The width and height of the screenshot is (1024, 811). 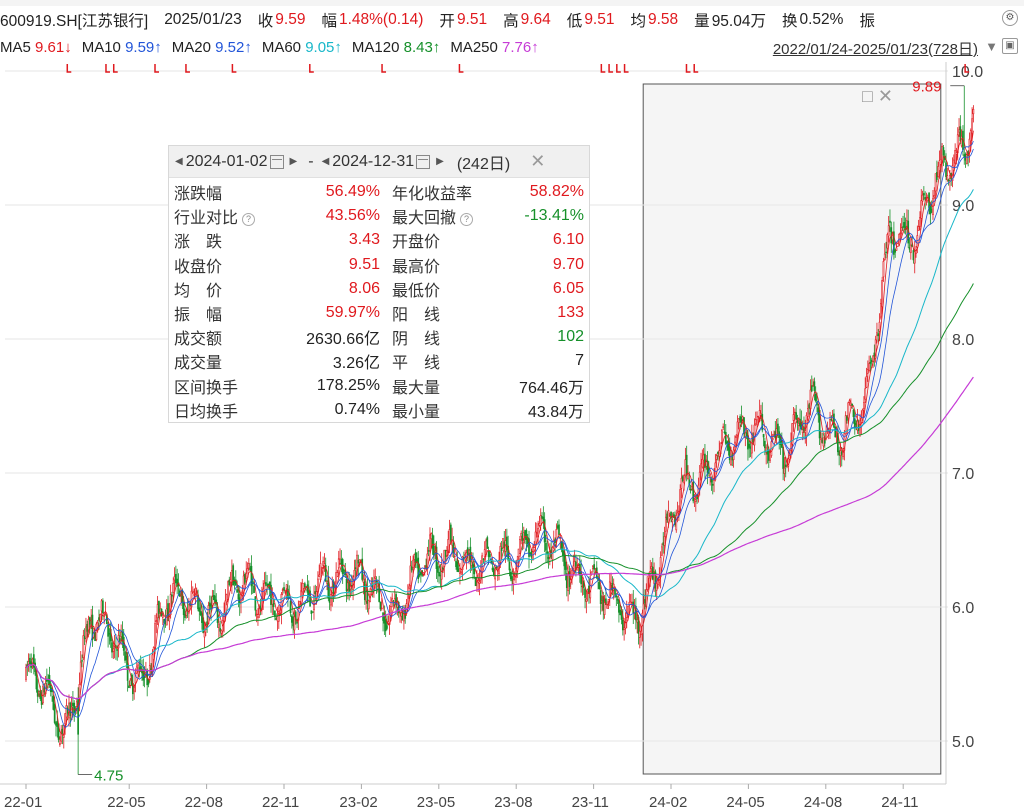 I want to click on close-value: 9.59, so click(x=290, y=19).